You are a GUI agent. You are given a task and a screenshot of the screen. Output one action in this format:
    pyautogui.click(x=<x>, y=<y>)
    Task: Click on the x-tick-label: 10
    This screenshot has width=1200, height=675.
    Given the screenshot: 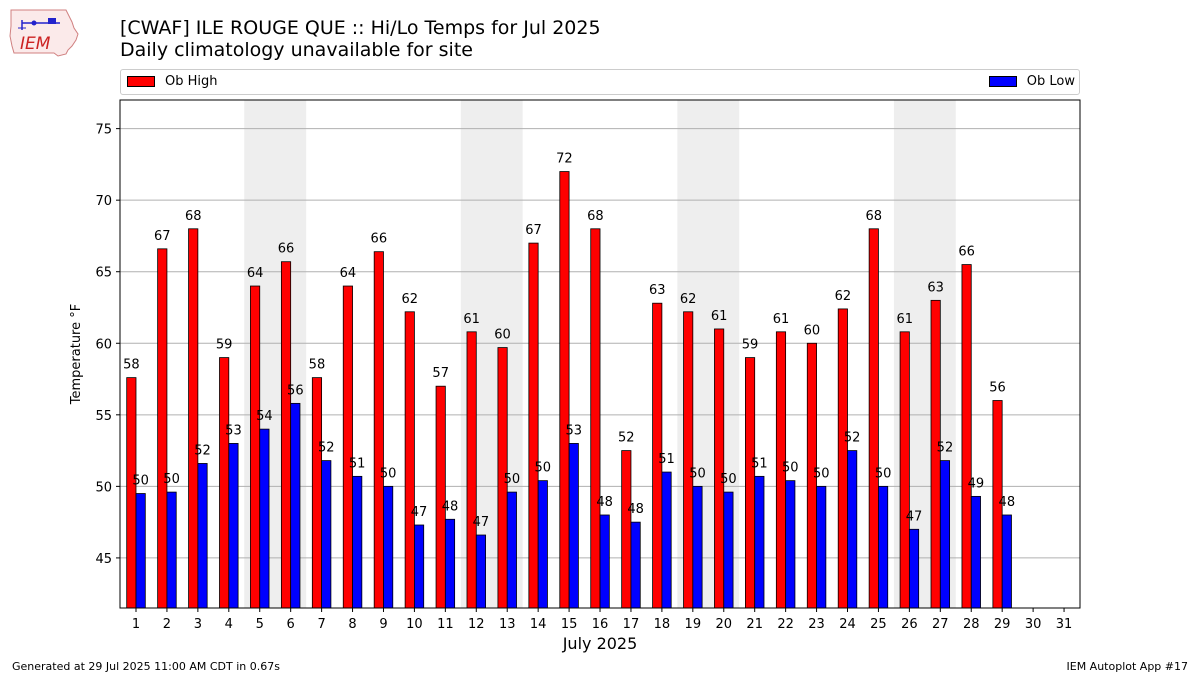 What is the action you would take?
    pyautogui.click(x=414, y=624)
    